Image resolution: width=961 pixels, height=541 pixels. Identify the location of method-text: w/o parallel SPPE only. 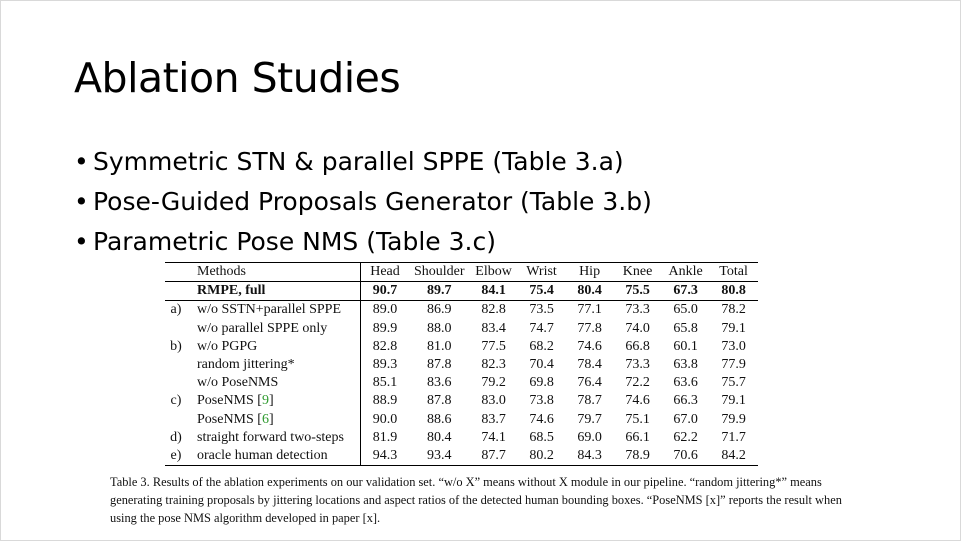
(262, 328).